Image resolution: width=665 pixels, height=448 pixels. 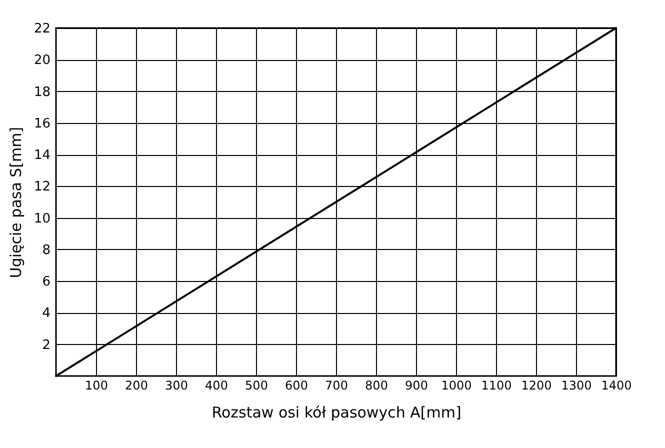 What do you see at coordinates (576, 385) in the screenshot?
I see `x-tick-label: 1300` at bounding box center [576, 385].